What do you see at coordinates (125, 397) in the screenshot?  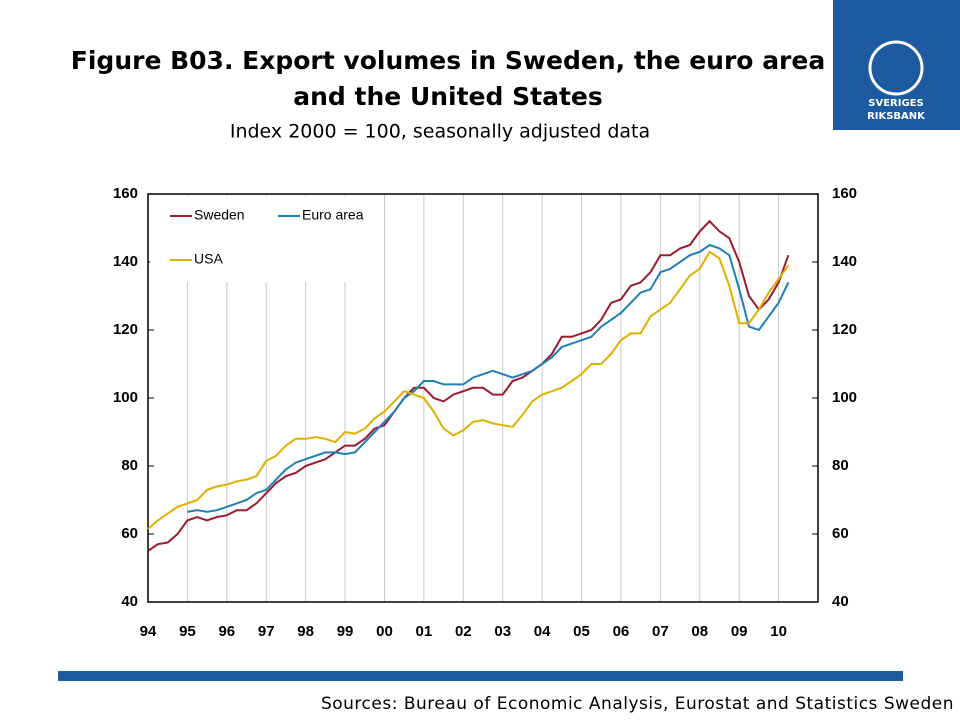 I see `y-tick-label: 100` at bounding box center [125, 397].